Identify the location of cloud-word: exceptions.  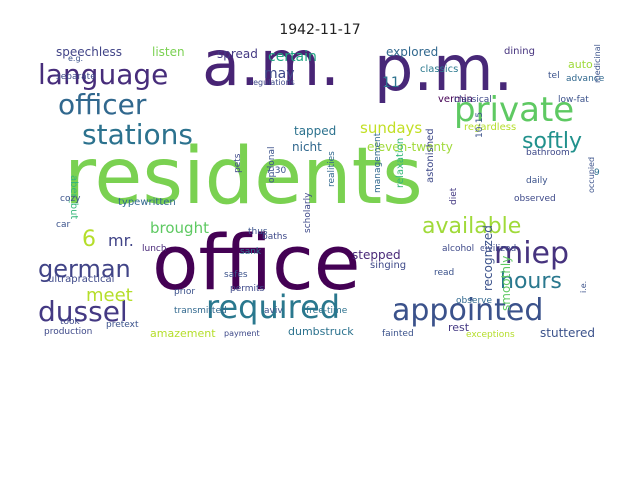
(490, 335).